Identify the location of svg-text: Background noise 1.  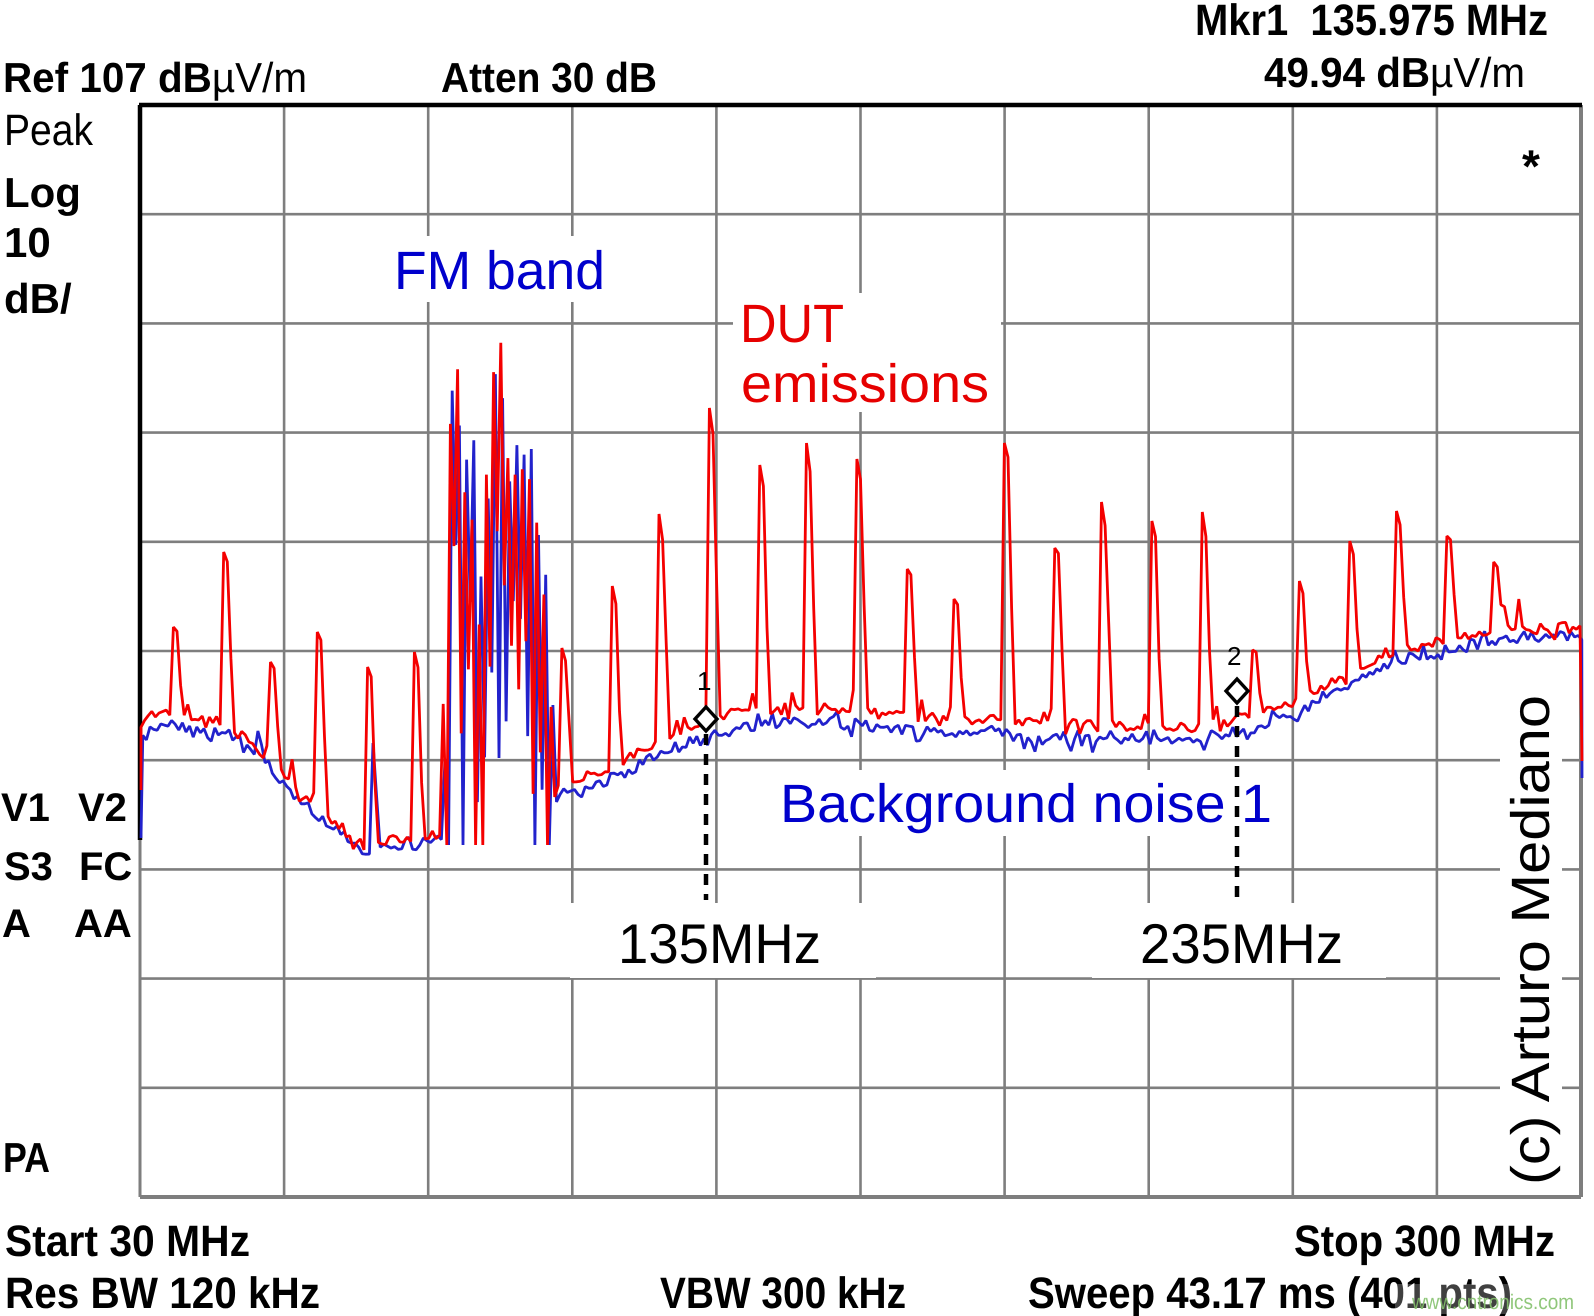
(1026, 804).